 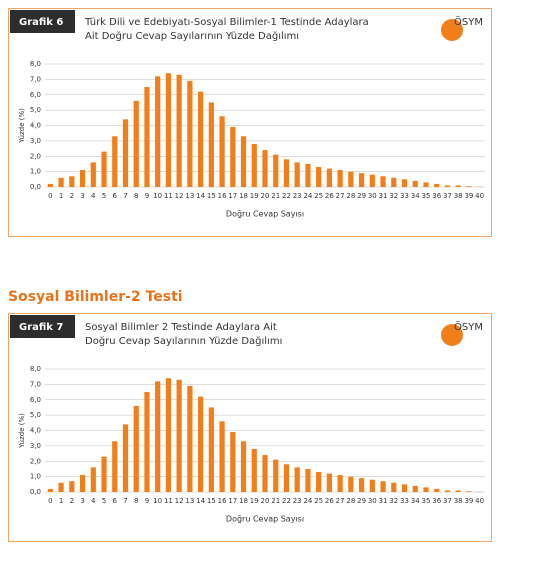 I want to click on chart-title: Sosyal Bilimler 2 Testinde Adaylara Ait, so click(x=181, y=327).